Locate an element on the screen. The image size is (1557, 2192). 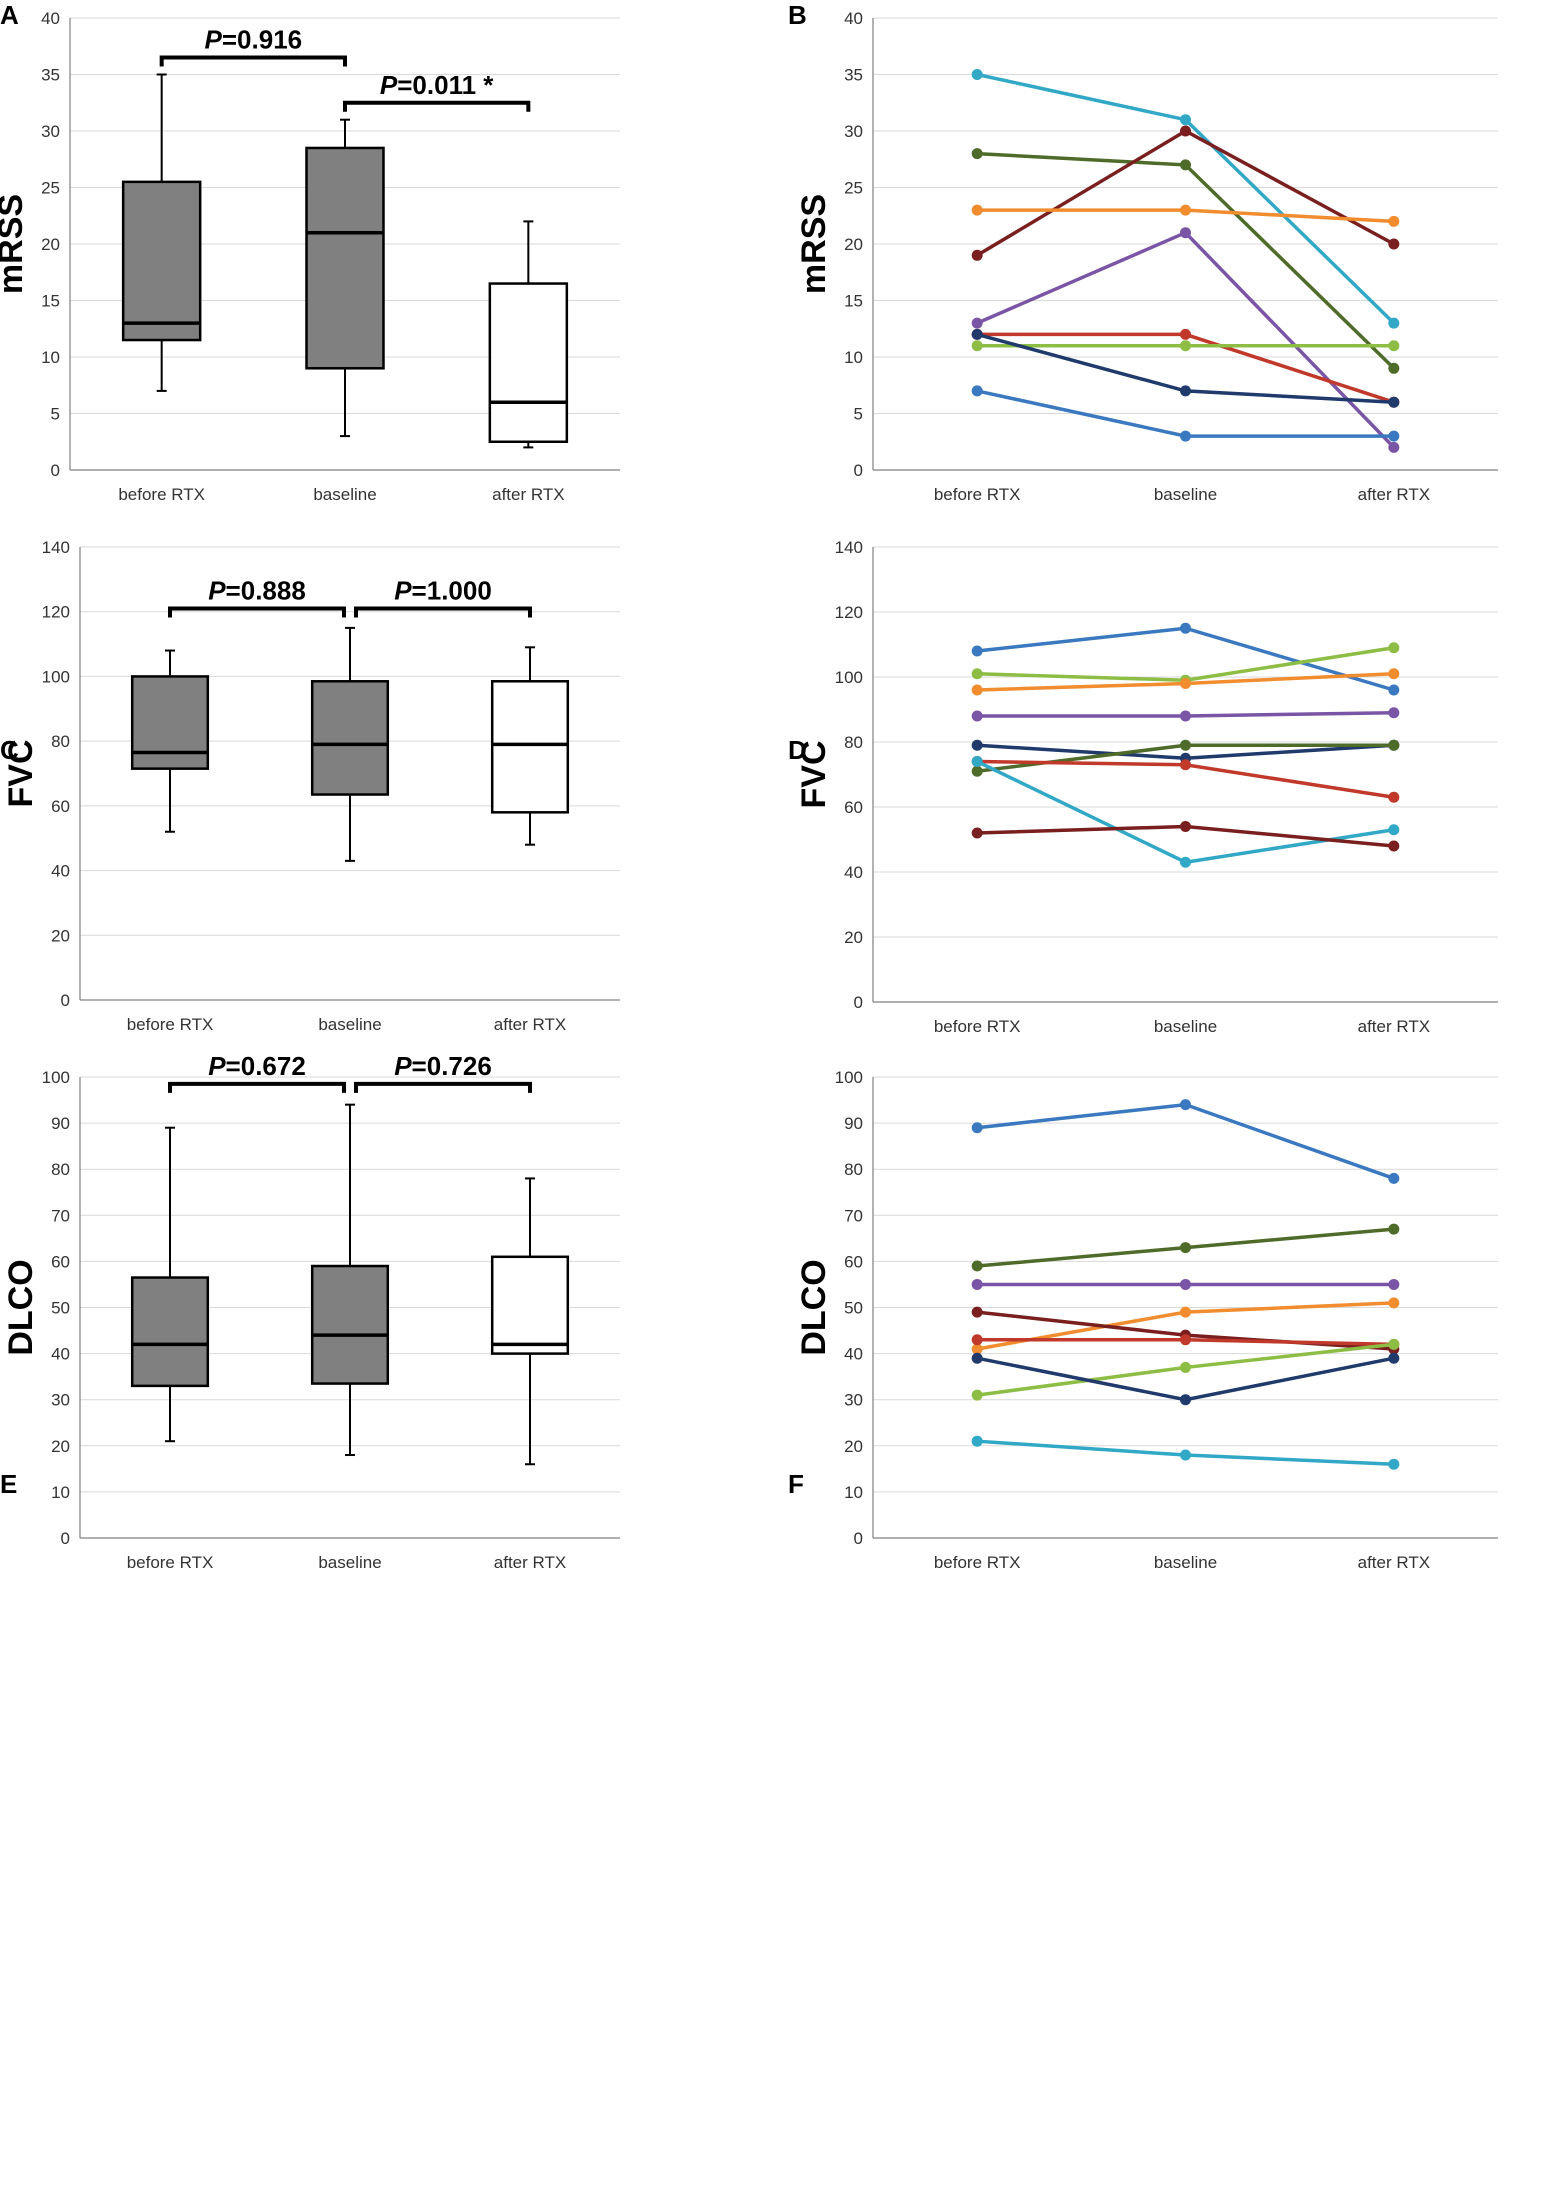
panel-letter: D is located at coordinates (797, 750).